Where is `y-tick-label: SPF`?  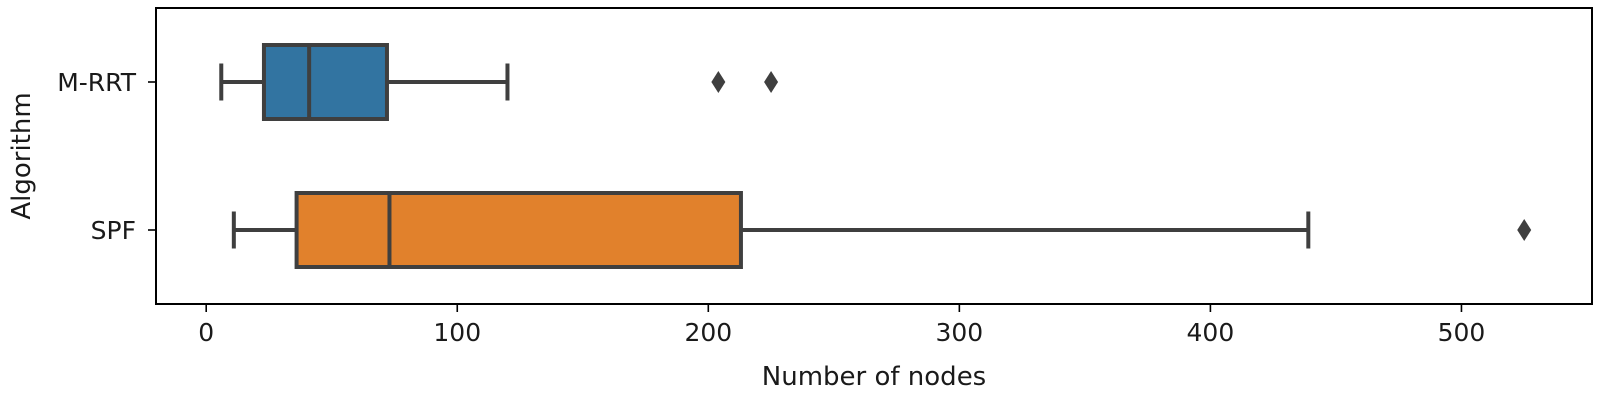 y-tick-label: SPF is located at coordinates (113, 230).